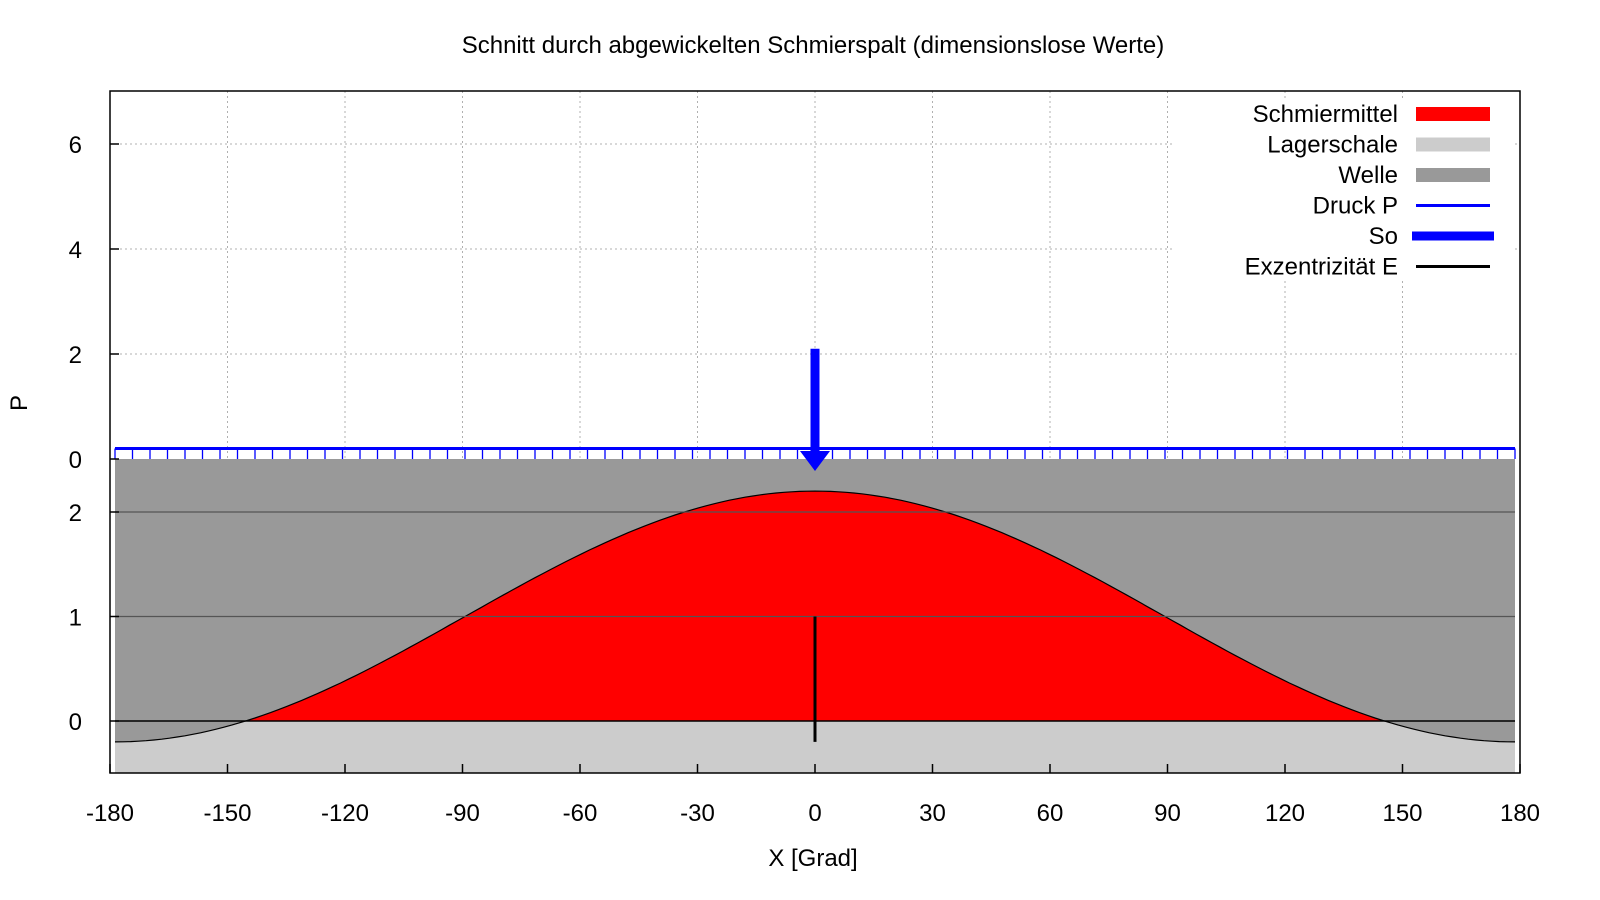 This screenshot has height=900, width=1600. What do you see at coordinates (1520, 813) in the screenshot?
I see `x-tick-label: 180` at bounding box center [1520, 813].